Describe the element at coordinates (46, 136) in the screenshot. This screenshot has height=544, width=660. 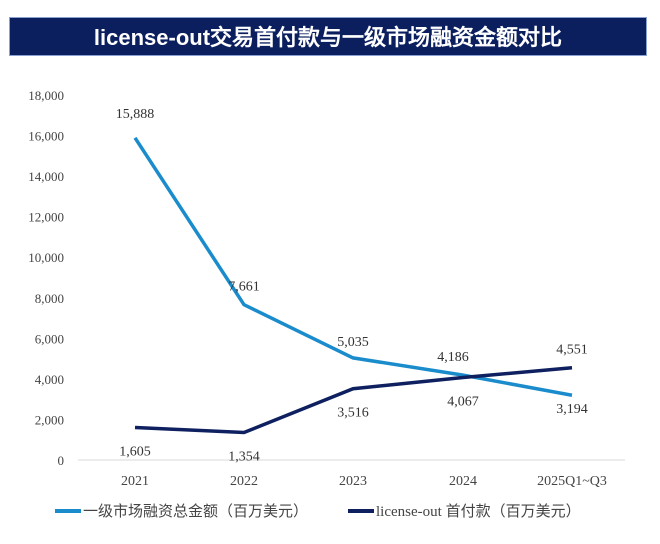
I see `y-tick-label: 16,000` at that location.